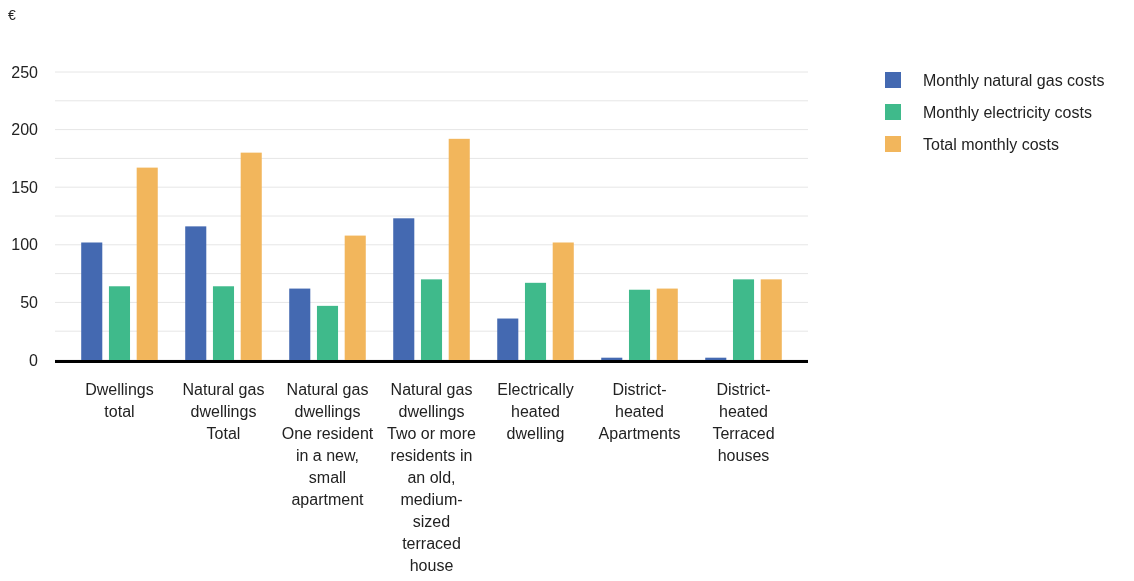  Describe the element at coordinates (1014, 80) in the screenshot. I see `legend-label: Monthly natural gas costs` at that location.